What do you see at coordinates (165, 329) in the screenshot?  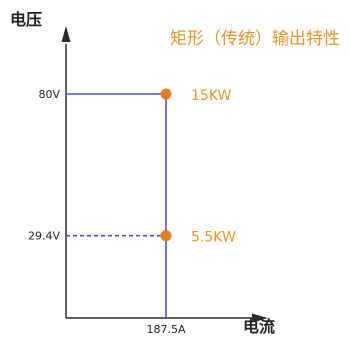 I see `x-tick-label-1: 187.5A` at bounding box center [165, 329].